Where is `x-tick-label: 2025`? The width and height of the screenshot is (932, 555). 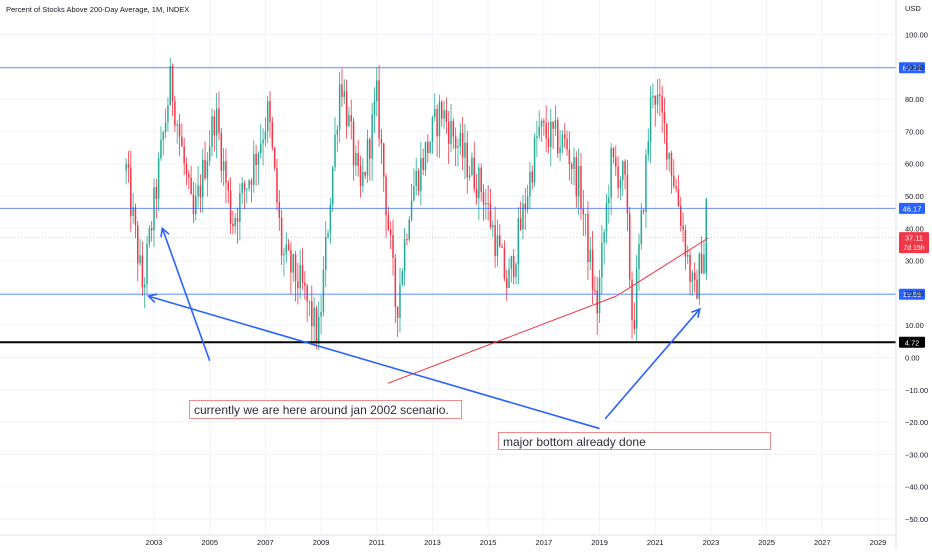 x-tick-label: 2025 is located at coordinates (766, 542).